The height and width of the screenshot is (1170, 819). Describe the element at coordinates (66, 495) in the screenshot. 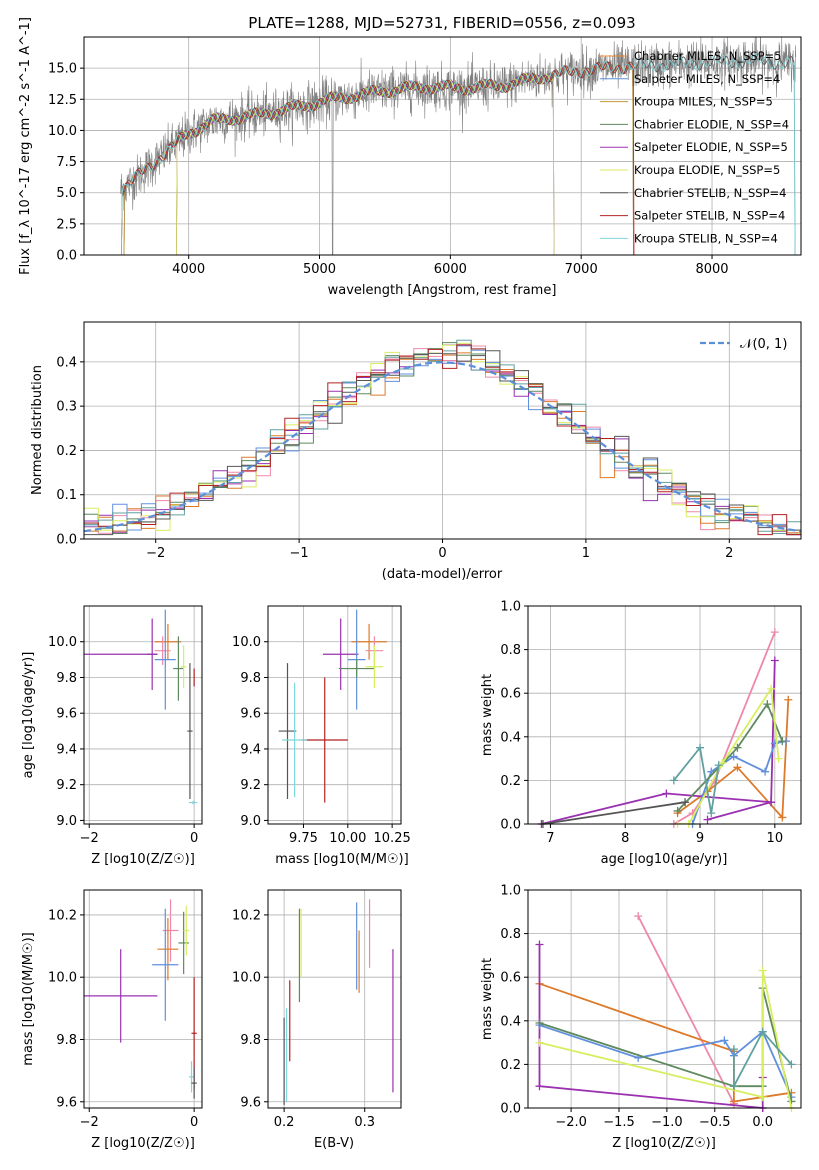

I see `y-tick-label: 0.1` at that location.